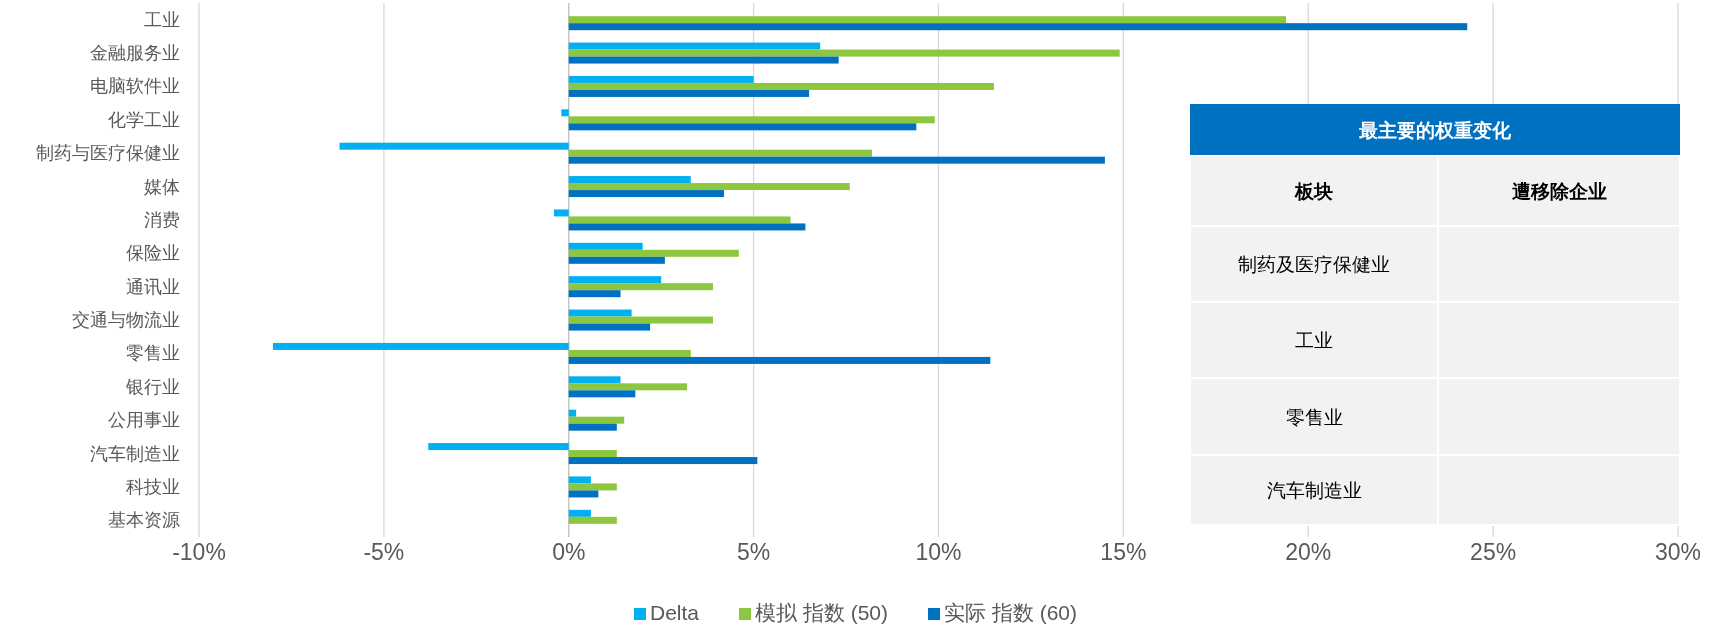  I want to click on x-tick-label: 5%, so click(754, 552).